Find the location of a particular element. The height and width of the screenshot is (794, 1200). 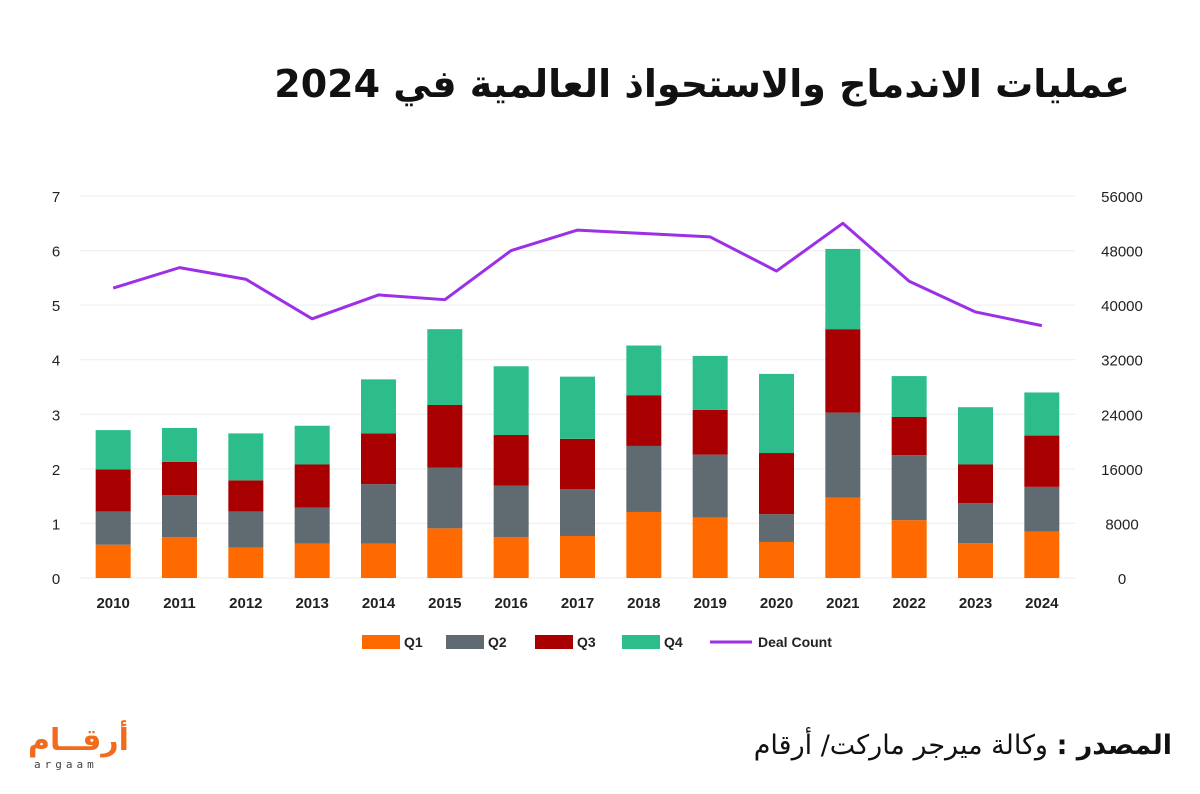

bar-segment-q2-2014 is located at coordinates (378, 514).